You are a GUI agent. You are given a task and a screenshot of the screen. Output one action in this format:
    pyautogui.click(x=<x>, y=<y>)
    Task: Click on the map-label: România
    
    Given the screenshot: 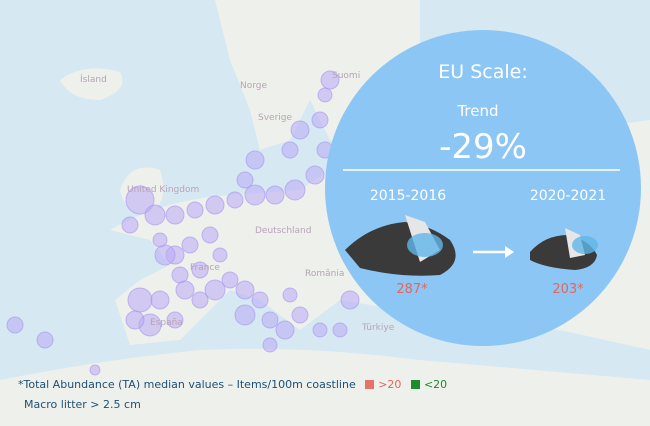 What is the action you would take?
    pyautogui.click(x=324, y=274)
    